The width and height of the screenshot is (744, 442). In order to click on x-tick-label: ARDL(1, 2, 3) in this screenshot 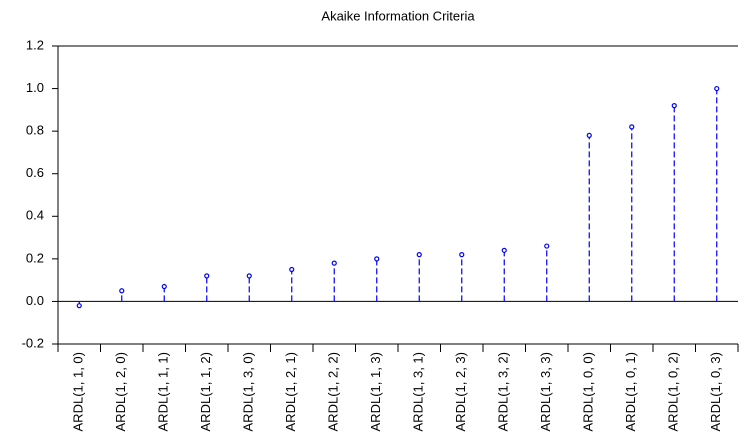, I will do `click(460, 391)`.